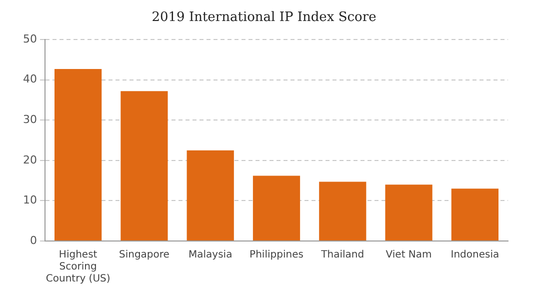 The height and width of the screenshot is (292, 538). What do you see at coordinates (29, 200) in the screenshot?
I see `y-tick-label: 10` at bounding box center [29, 200].